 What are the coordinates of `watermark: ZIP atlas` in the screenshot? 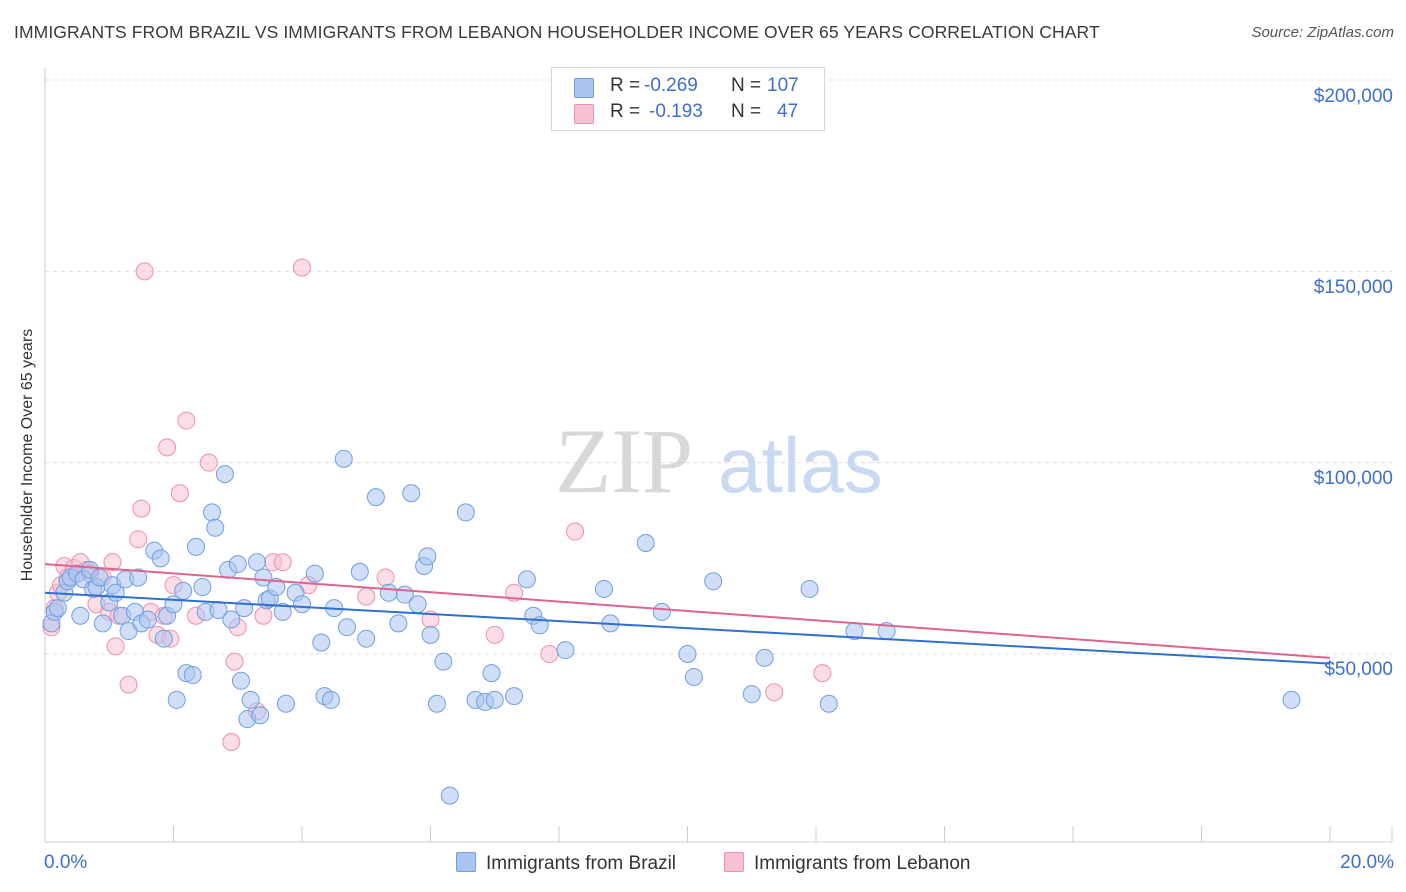 It's located at (719, 461).